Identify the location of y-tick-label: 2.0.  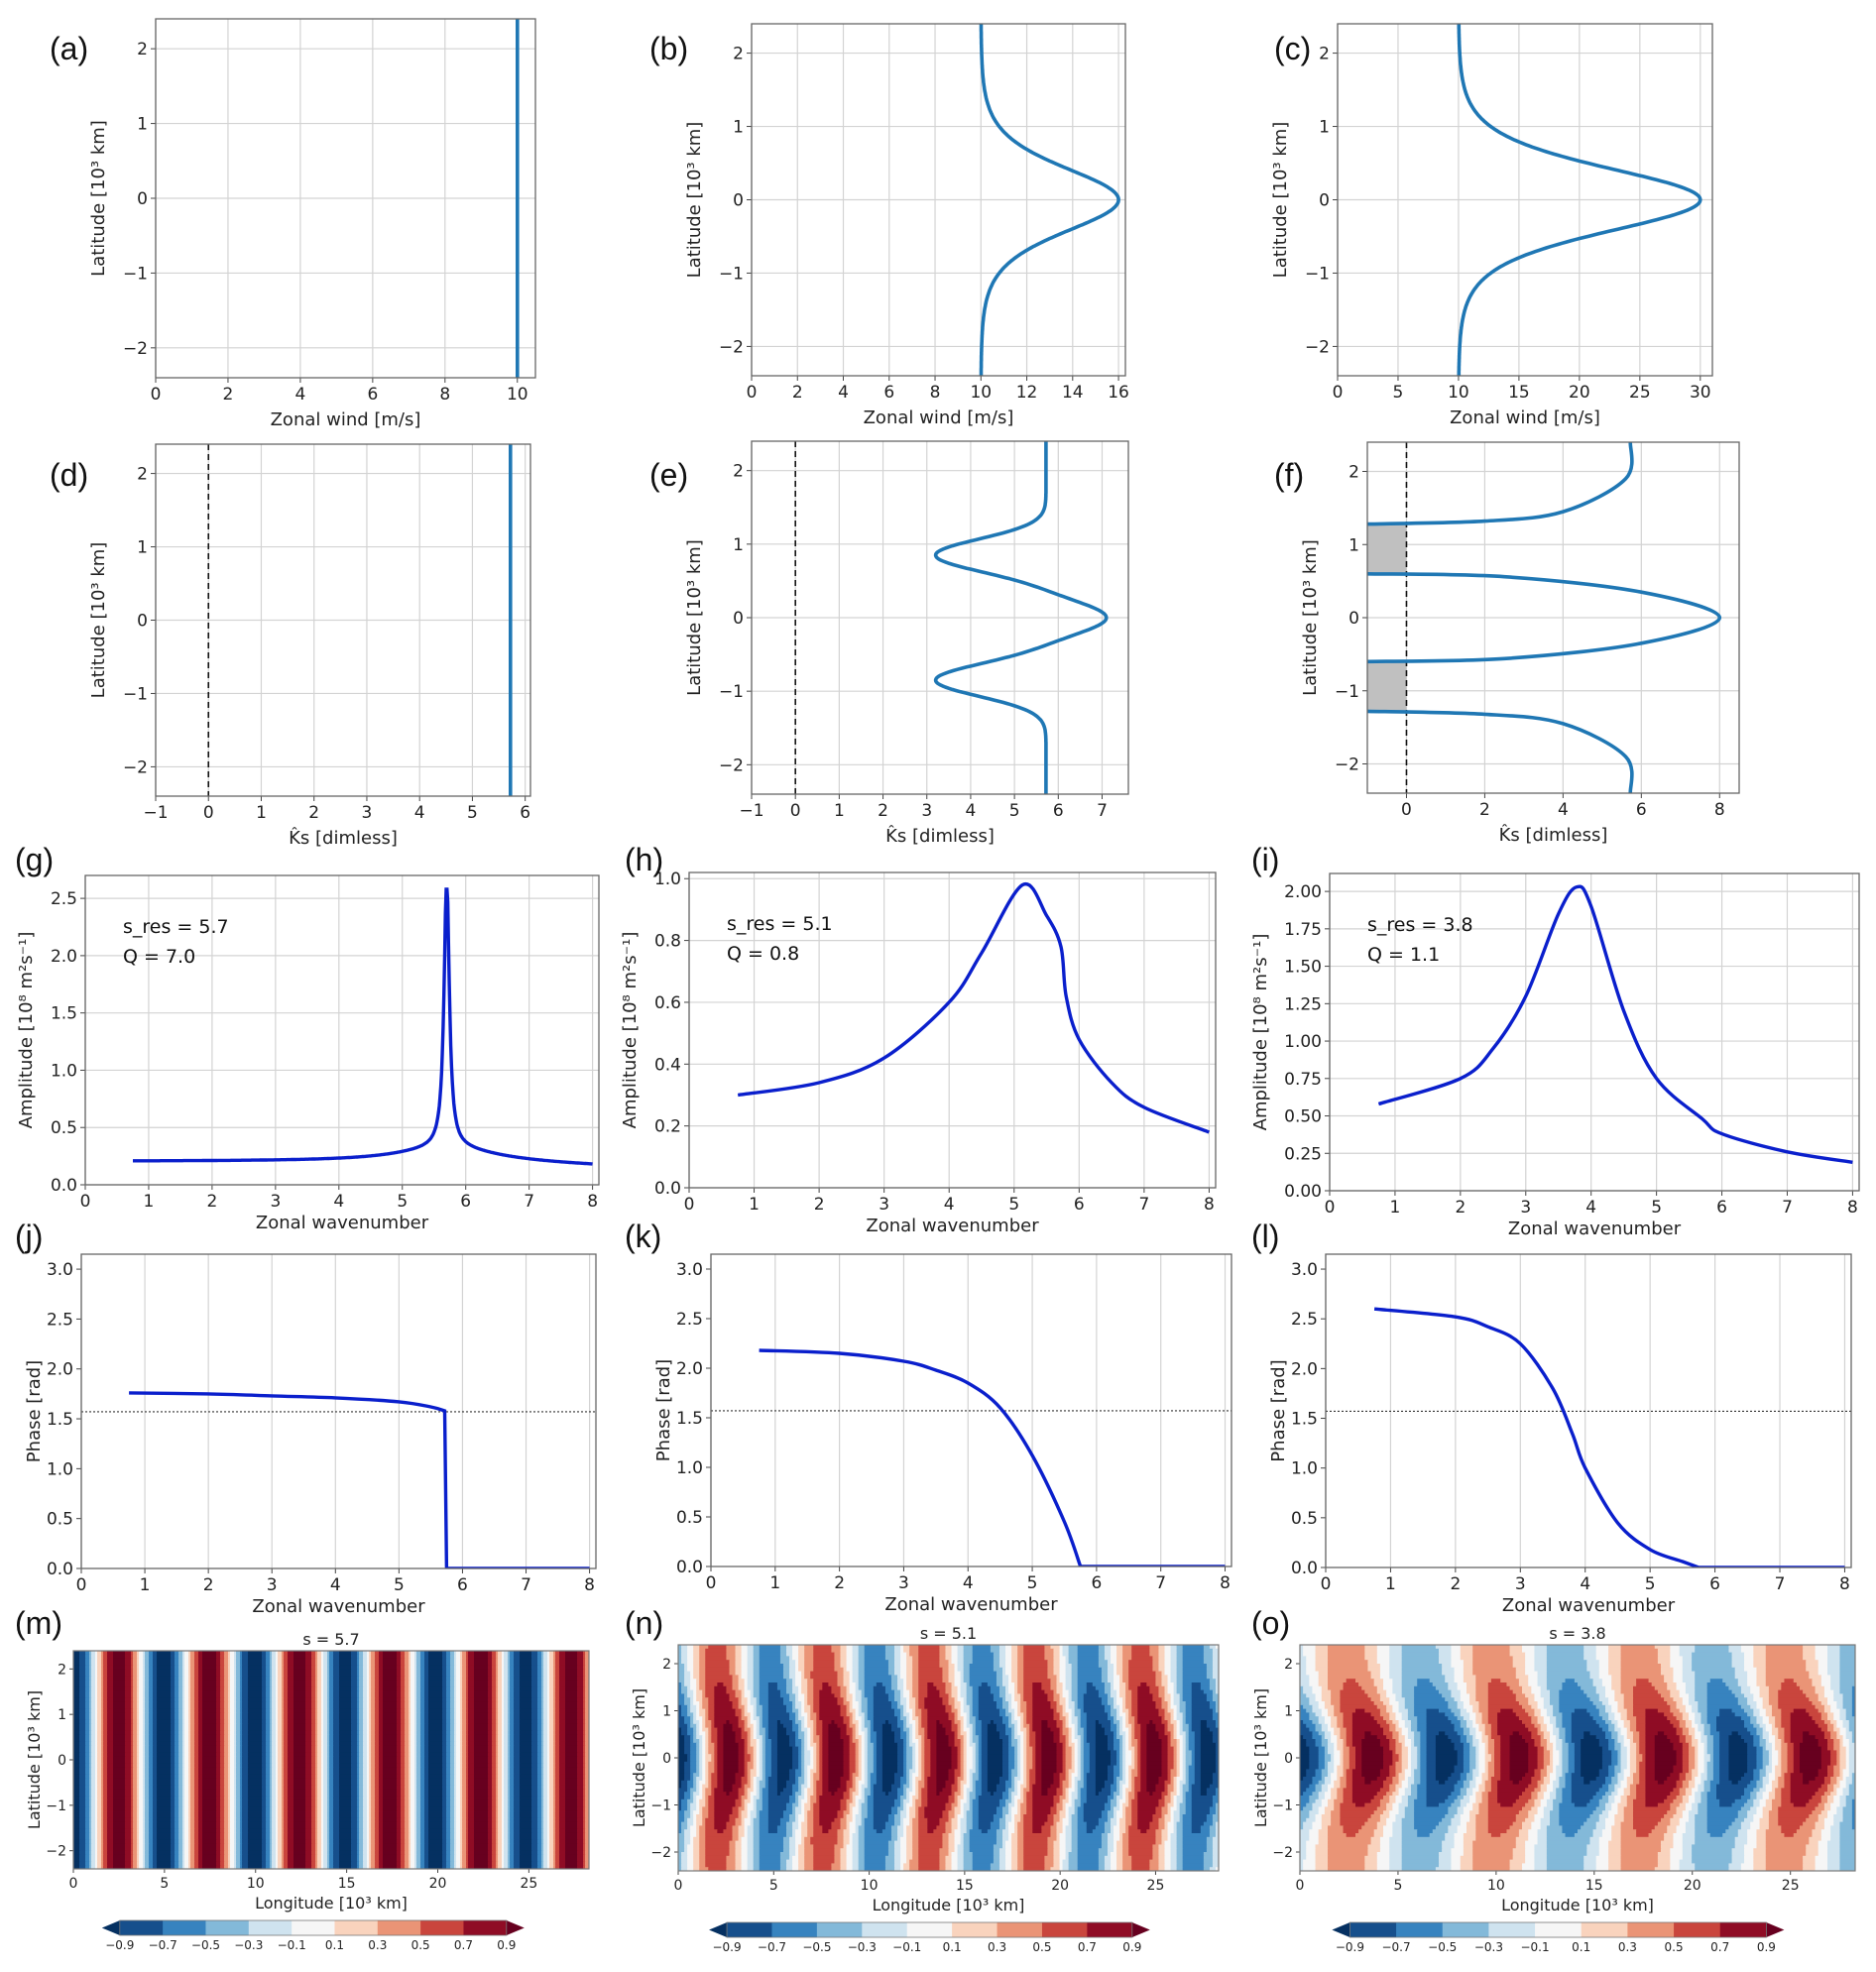
(60, 1370).